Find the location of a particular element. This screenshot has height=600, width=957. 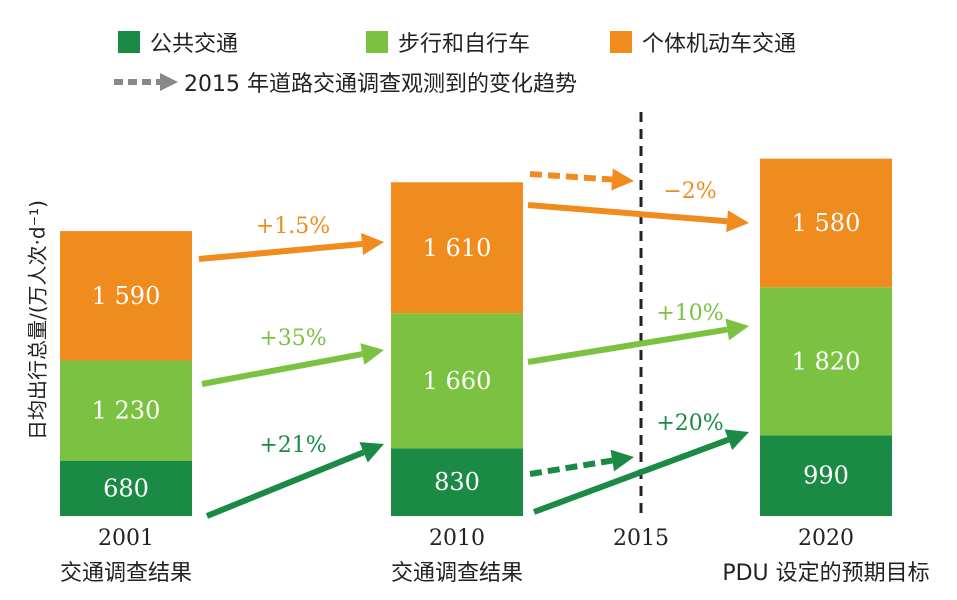

x-tick-sub-2001: 交通调查结果 is located at coordinates (126, 573).